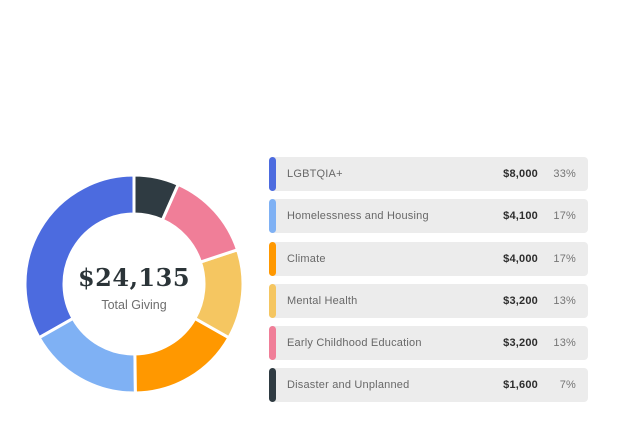 The image size is (620, 444). Describe the element at coordinates (79, 256) in the screenshot. I see `donut-segment-lgbtqia` at that location.